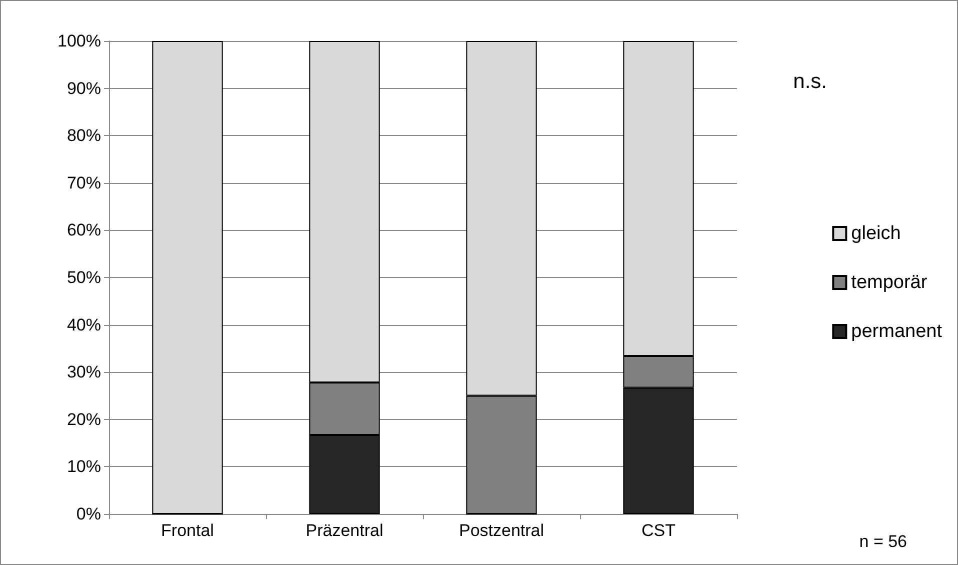 This screenshot has width=958, height=565. Describe the element at coordinates (83, 277) in the screenshot. I see `y-tick-label: 50%` at that location.